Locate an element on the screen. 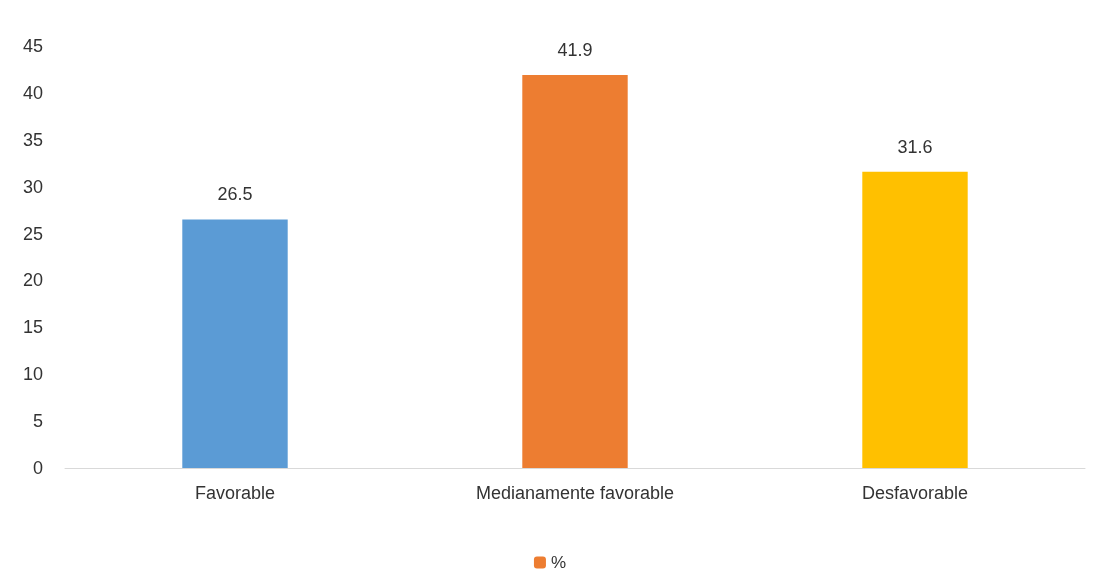 The image size is (1100, 588). x-tick-label: Desfavorable is located at coordinates (915, 493).